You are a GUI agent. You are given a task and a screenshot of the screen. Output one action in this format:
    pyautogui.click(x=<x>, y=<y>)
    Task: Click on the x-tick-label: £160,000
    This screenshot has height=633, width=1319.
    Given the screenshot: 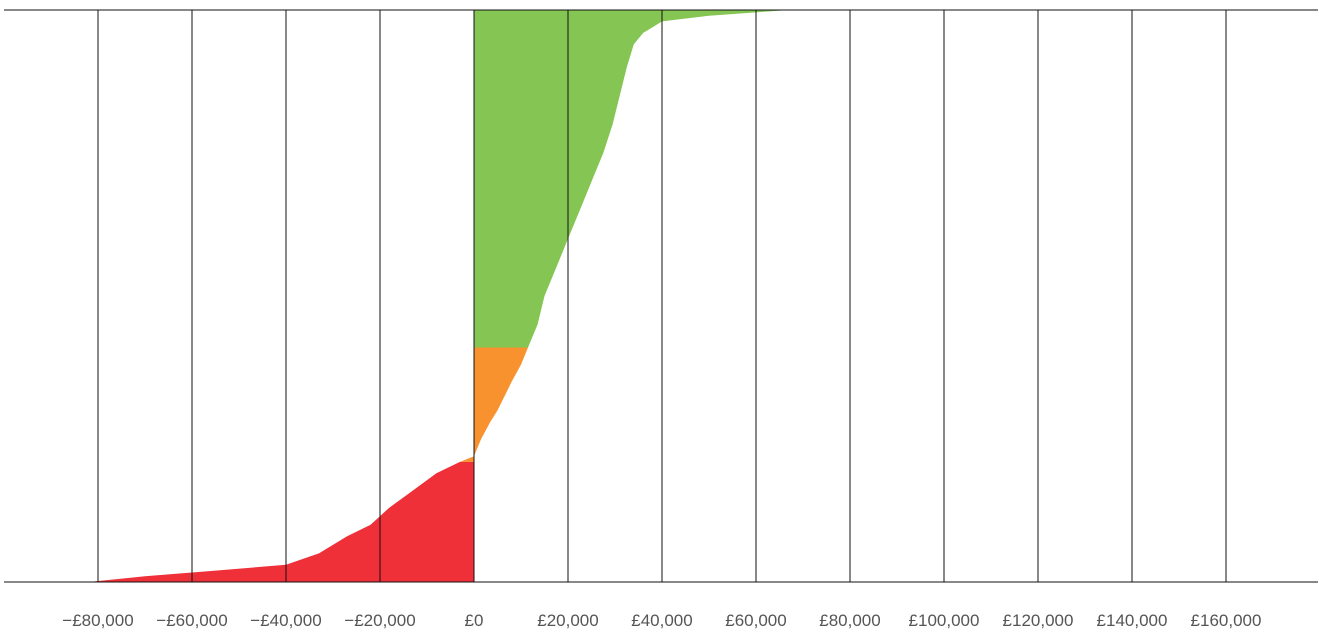 What is the action you would take?
    pyautogui.click(x=1226, y=620)
    